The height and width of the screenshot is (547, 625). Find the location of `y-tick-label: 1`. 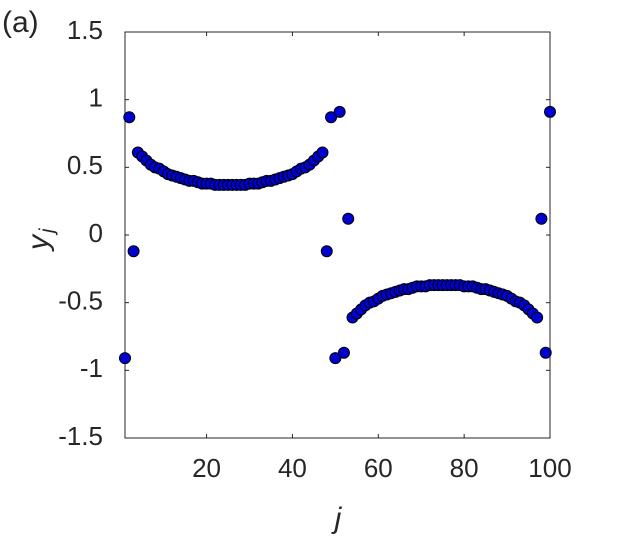

y-tick-label: 1 is located at coordinates (96, 98).